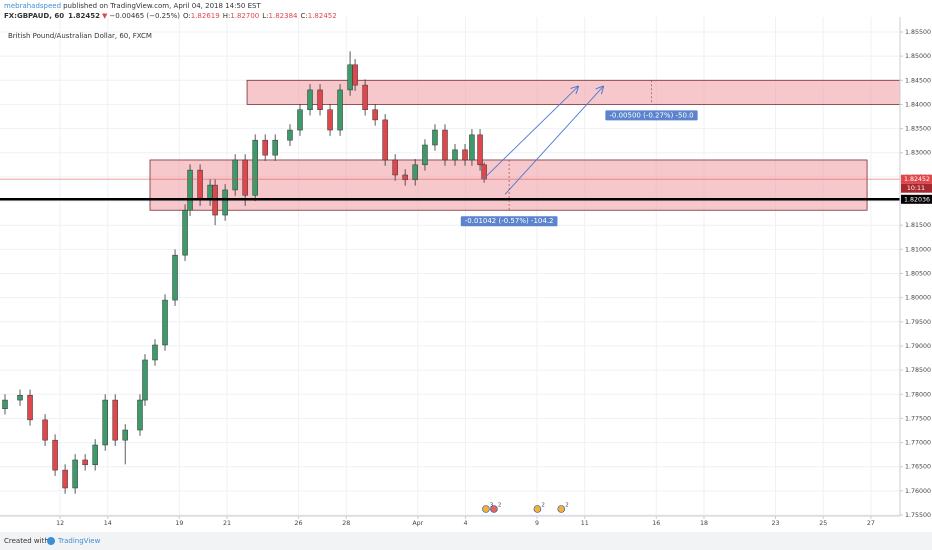  What do you see at coordinates (918, 515) in the screenshot?
I see `y-tick-label: 1.75500` at bounding box center [918, 515].